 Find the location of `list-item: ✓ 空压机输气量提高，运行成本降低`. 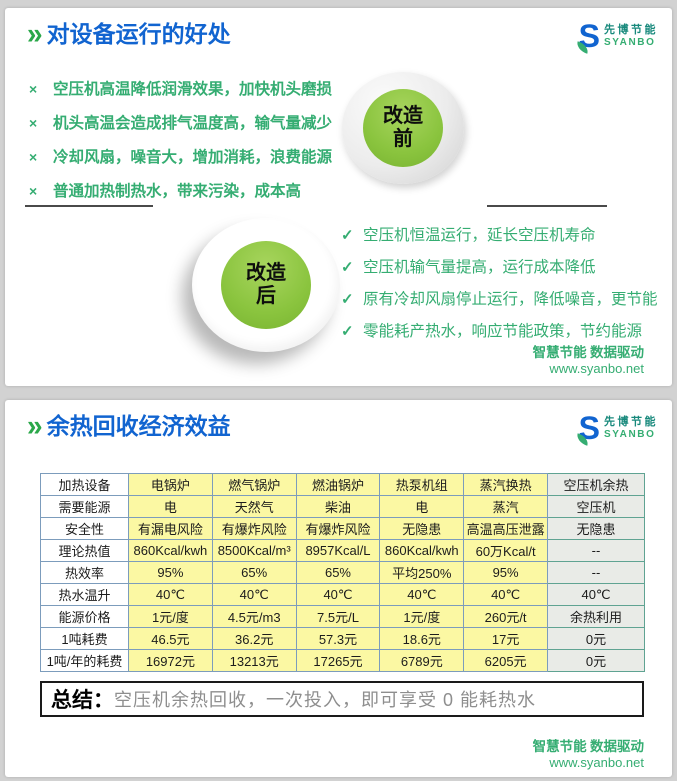

list-item: ✓ 空压机输气量提高，运行成本降低 is located at coordinates (501, 268).